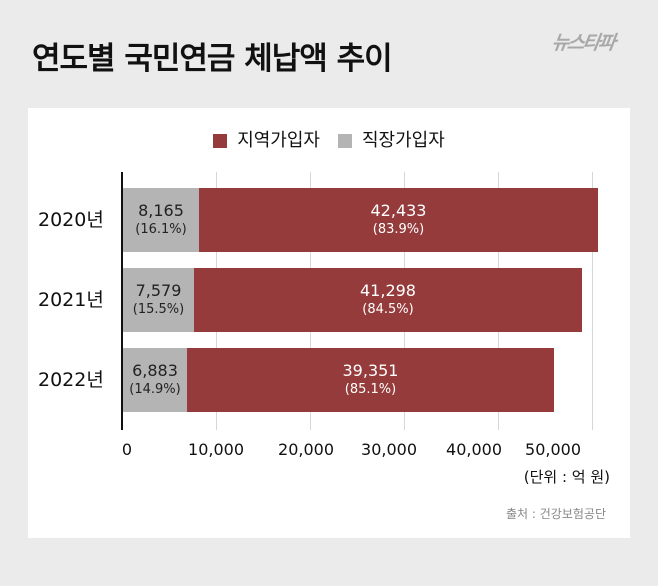 The image size is (658, 586). I want to click on x-tick-30000: 30,000, so click(389, 449).